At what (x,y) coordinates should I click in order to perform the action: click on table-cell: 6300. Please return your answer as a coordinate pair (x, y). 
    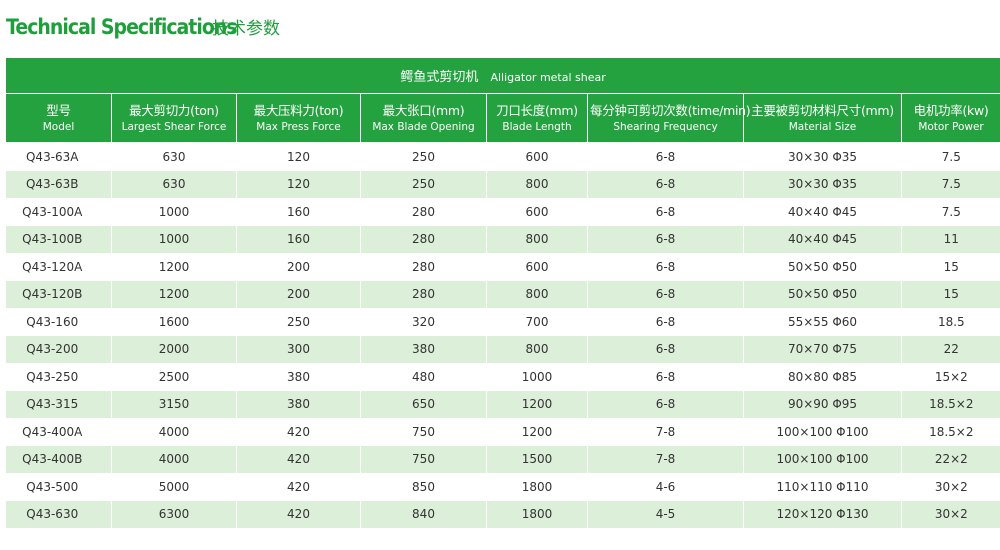
    Looking at the image, I should click on (174, 514).